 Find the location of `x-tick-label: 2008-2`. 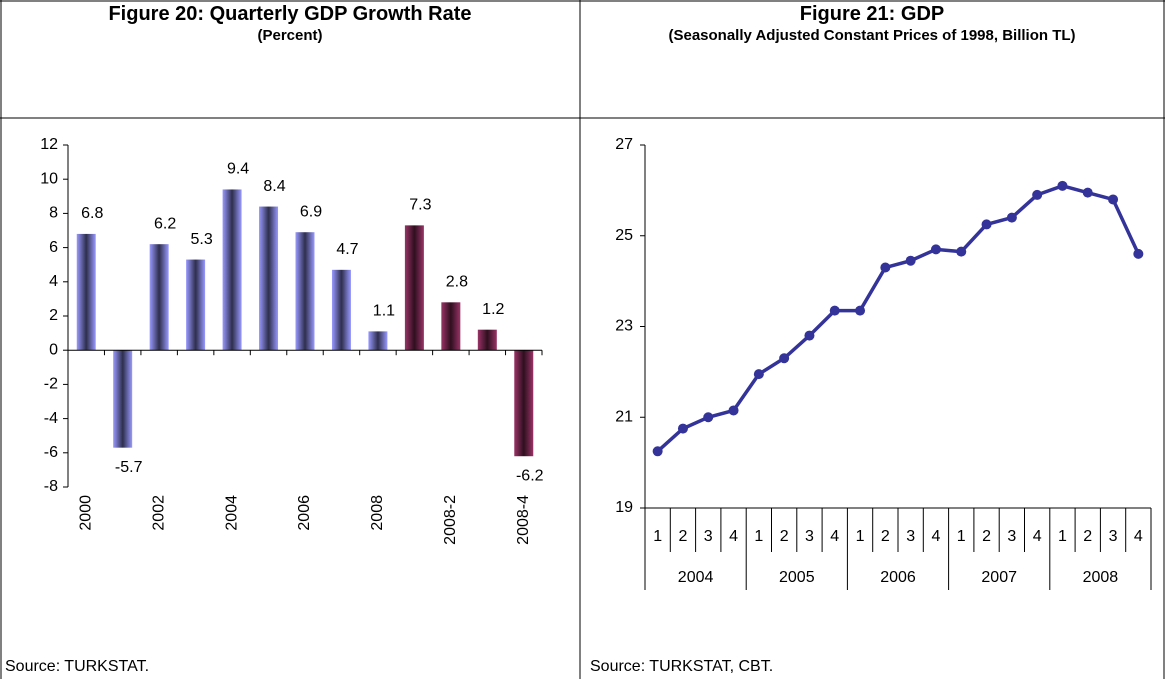

x-tick-label: 2008-2 is located at coordinates (450, 520).